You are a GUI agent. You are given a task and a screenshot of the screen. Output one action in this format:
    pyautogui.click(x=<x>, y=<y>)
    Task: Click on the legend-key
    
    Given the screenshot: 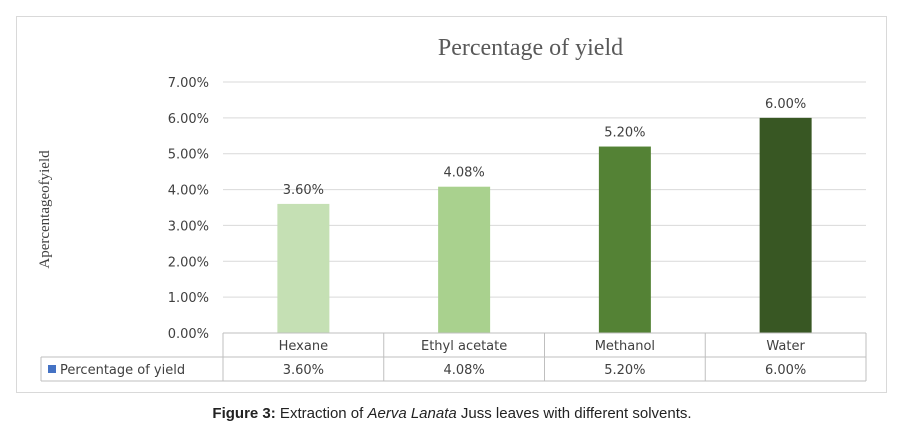 What is the action you would take?
    pyautogui.click(x=52, y=369)
    